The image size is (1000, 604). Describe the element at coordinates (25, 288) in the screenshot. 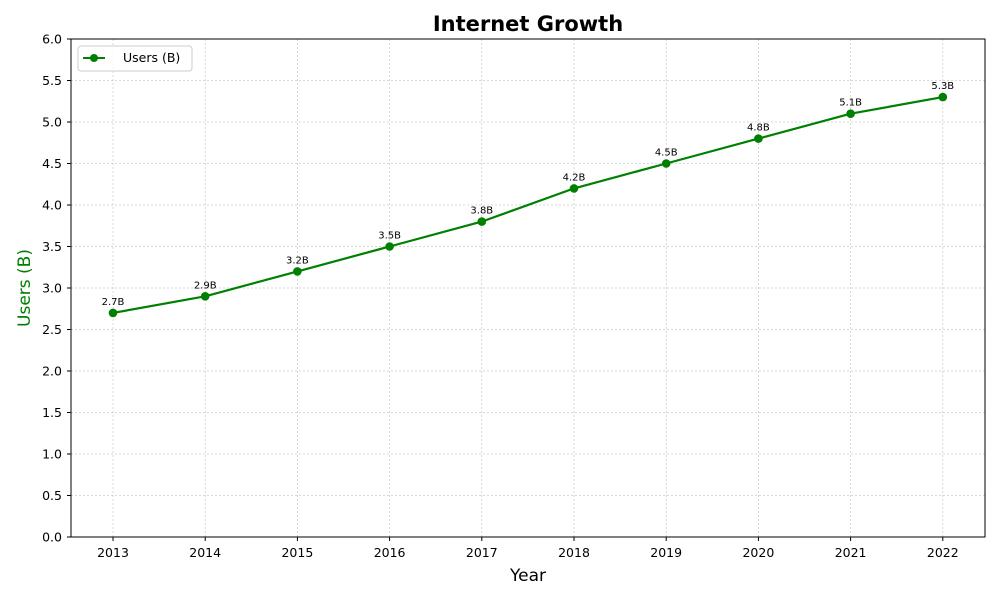

I see `y-axis-label: Users (B)` at that location.